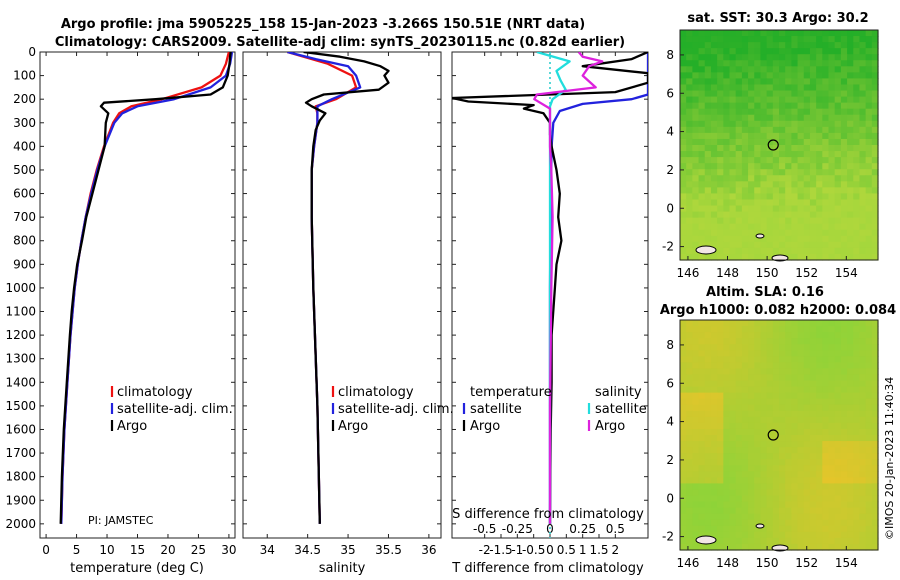  Describe the element at coordinates (779, 145) in the screenshot. I see `sst-map-frame` at that location.